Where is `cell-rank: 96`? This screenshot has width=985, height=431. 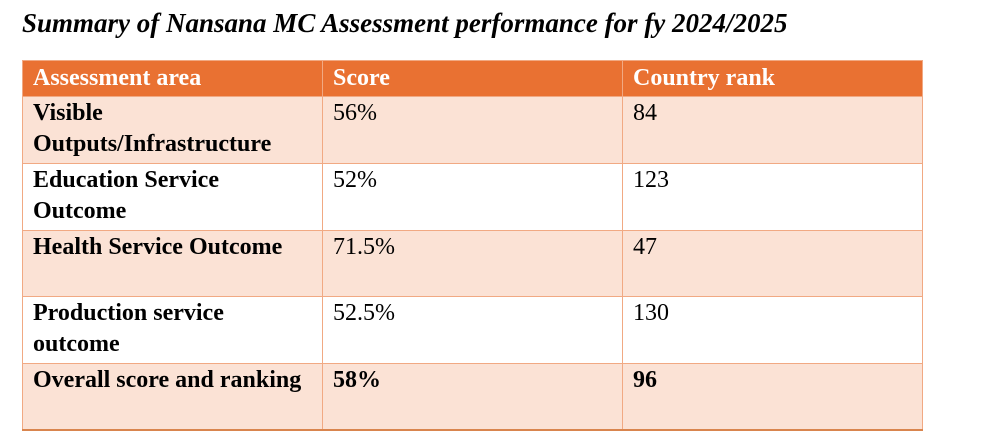
cell-rank: 96 is located at coordinates (772, 397).